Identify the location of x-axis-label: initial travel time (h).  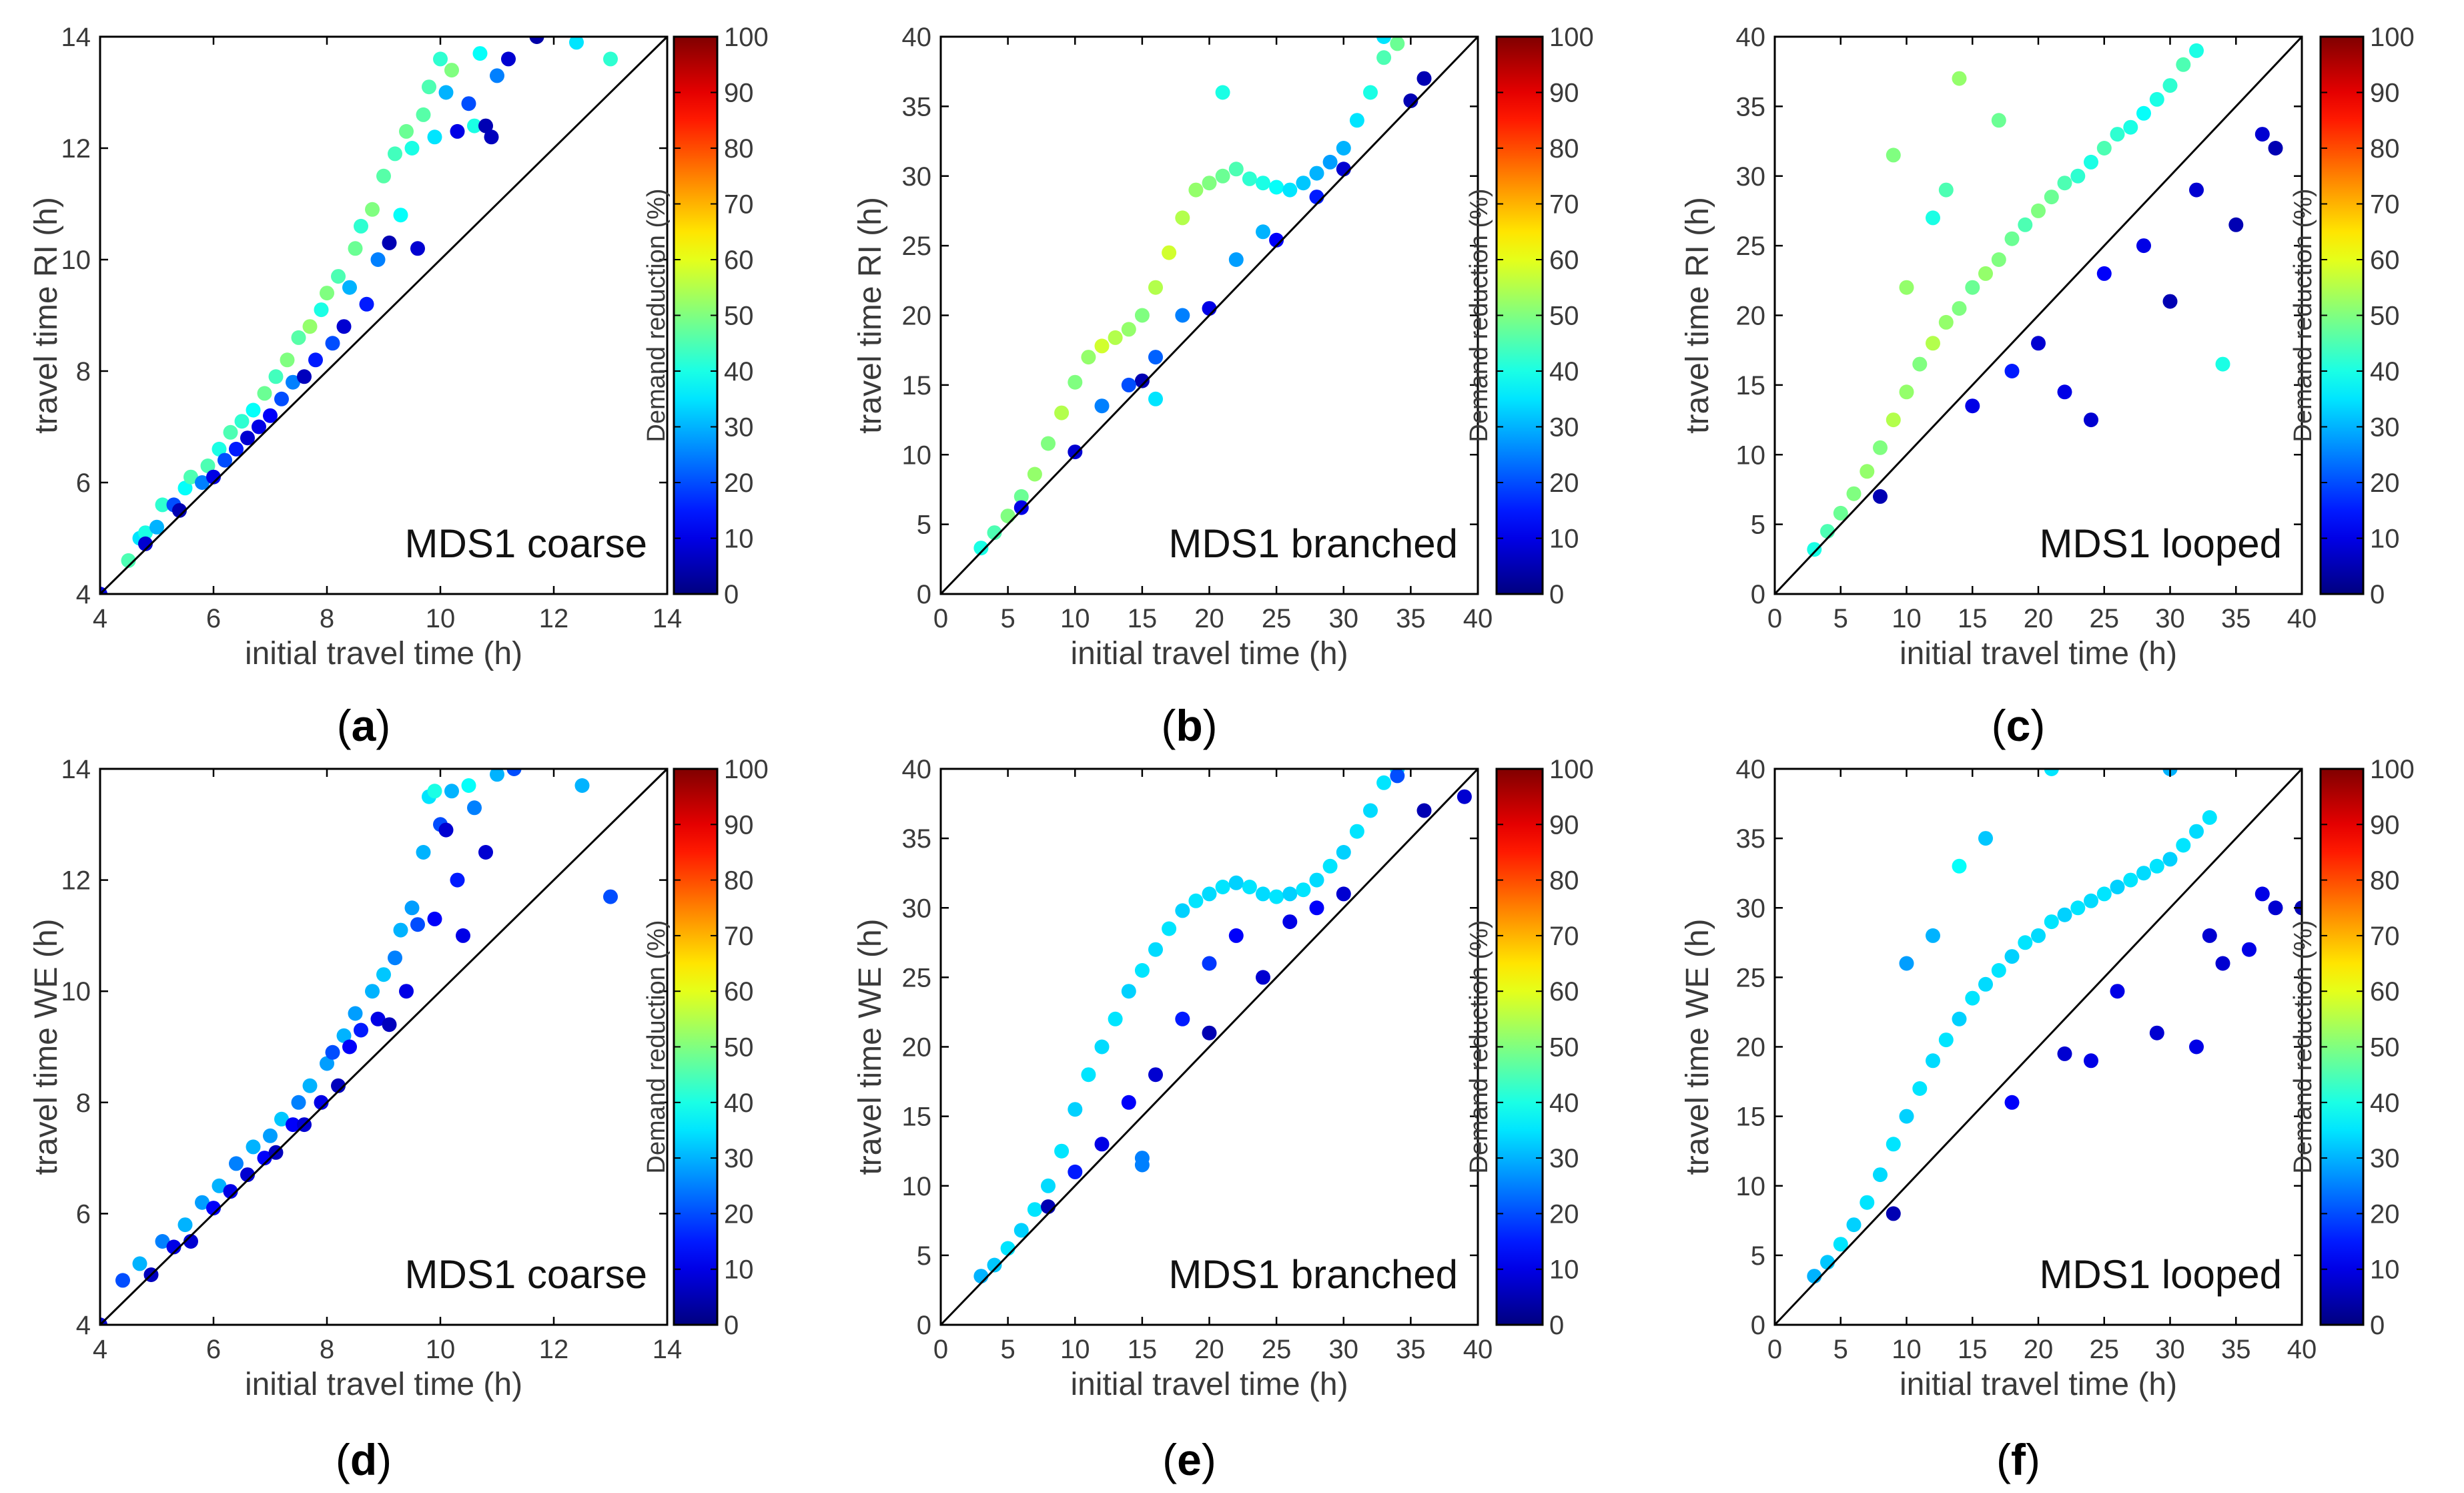
(383, 653).